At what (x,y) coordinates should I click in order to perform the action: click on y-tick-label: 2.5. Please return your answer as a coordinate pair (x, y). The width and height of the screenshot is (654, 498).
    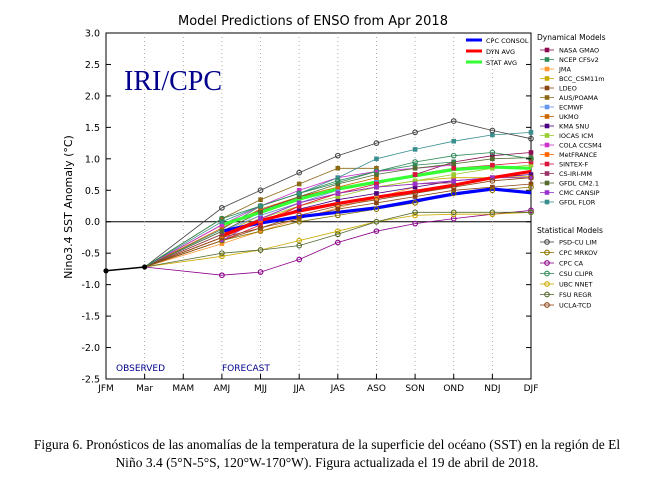
    Looking at the image, I should click on (92, 65).